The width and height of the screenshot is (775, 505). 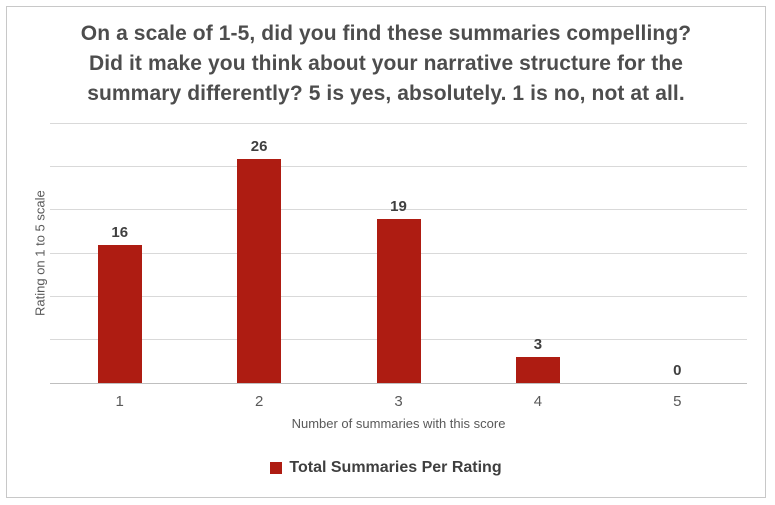 What do you see at coordinates (40, 253) in the screenshot?
I see `y-axis-title: Rating on 1 to 5 scale` at bounding box center [40, 253].